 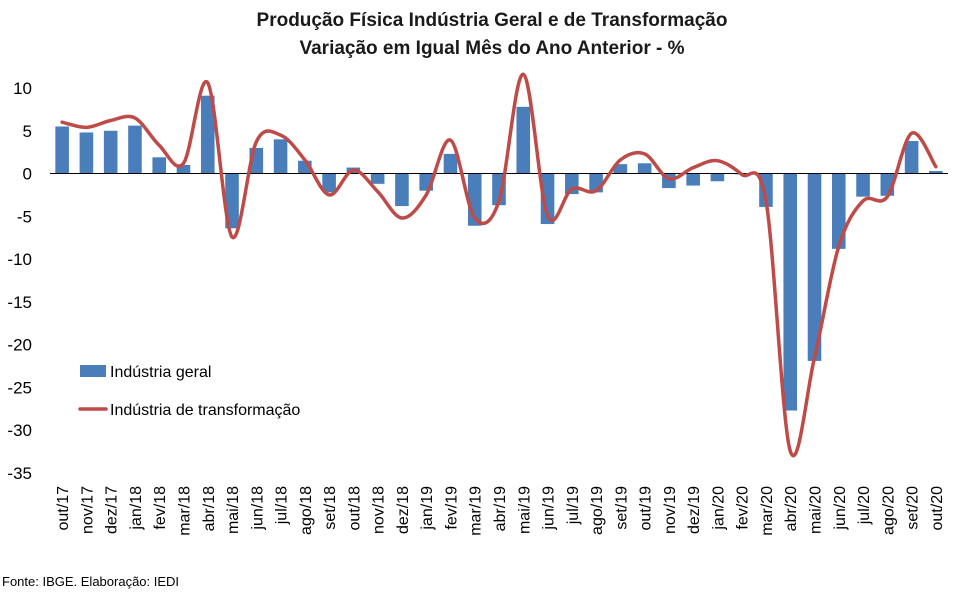 I want to click on x-tick-label: mar/18, so click(x=184, y=511).